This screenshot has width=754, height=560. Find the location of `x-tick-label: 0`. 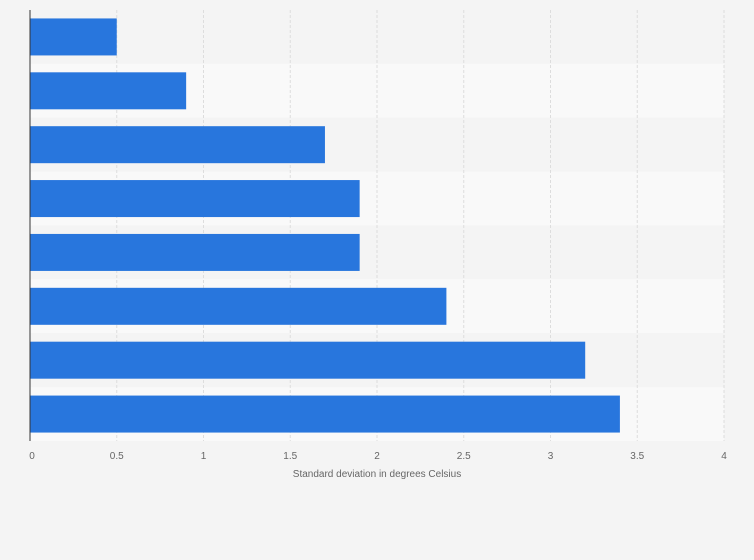

x-tick-label: 0 is located at coordinates (32, 456).